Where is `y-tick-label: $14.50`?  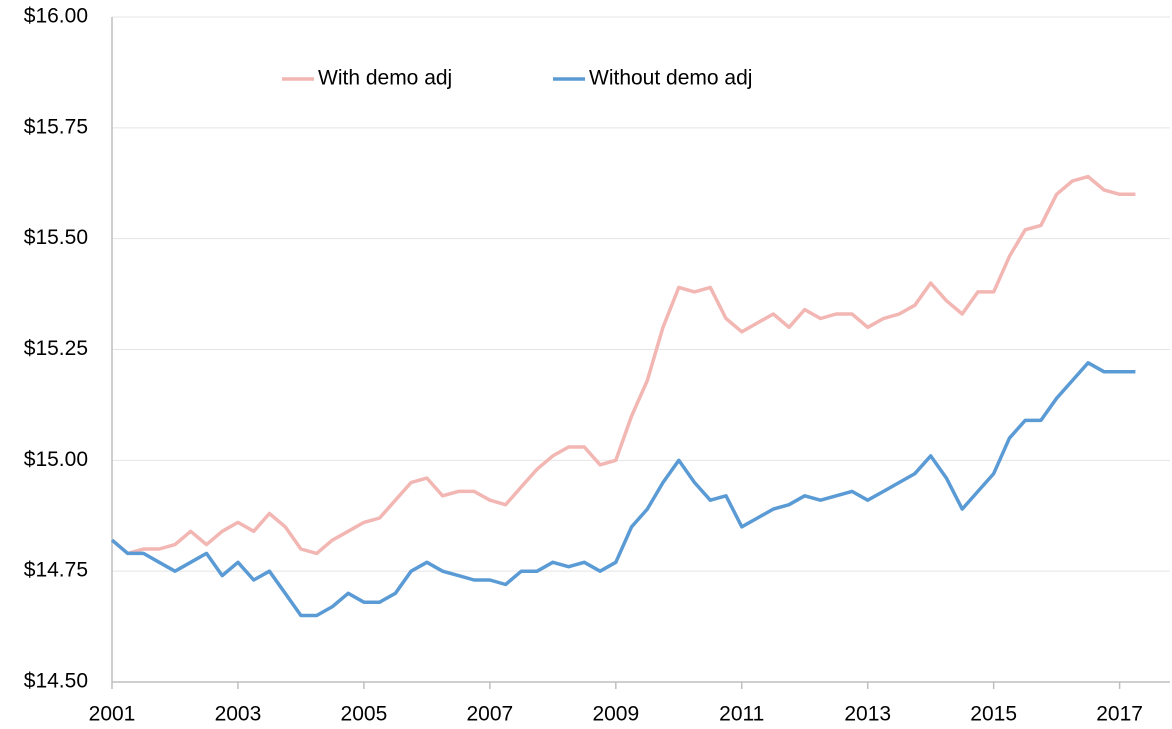
y-tick-label: $14.50 is located at coordinates (56, 681).